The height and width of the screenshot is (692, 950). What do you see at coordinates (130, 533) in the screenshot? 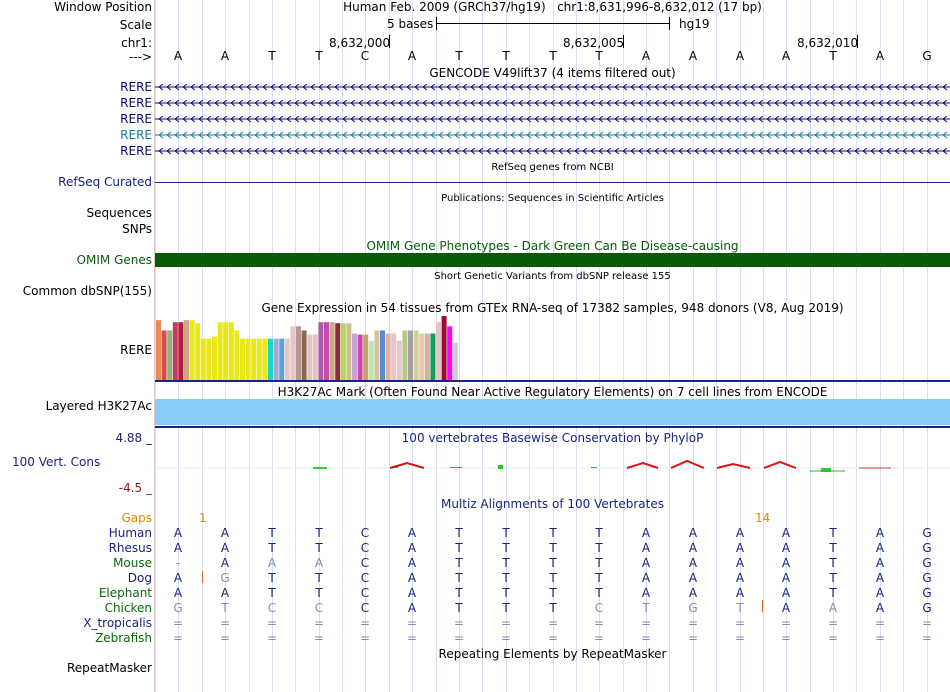
I see `species-label: Human` at bounding box center [130, 533].